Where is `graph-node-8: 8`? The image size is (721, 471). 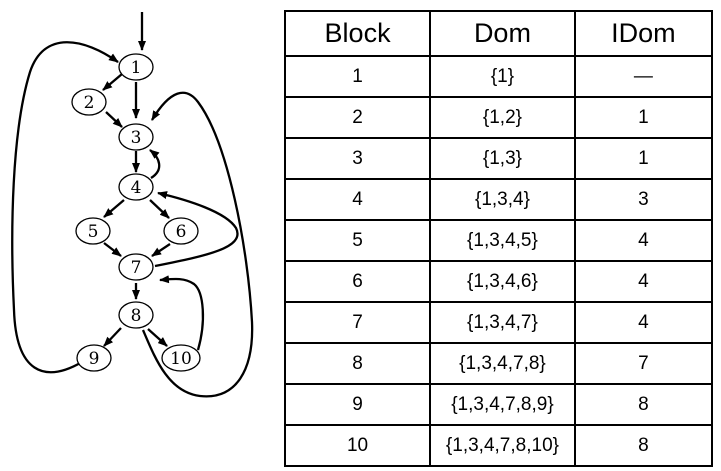 graph-node-8: 8 is located at coordinates (136, 315).